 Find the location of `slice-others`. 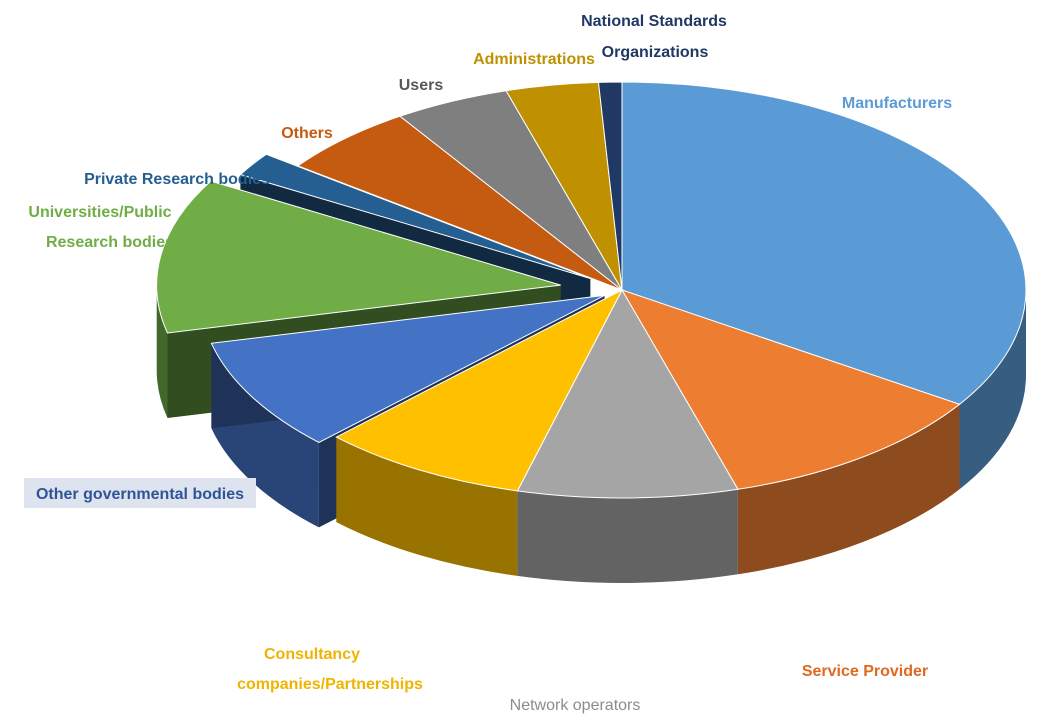

slice-others is located at coordinates (459, 203).